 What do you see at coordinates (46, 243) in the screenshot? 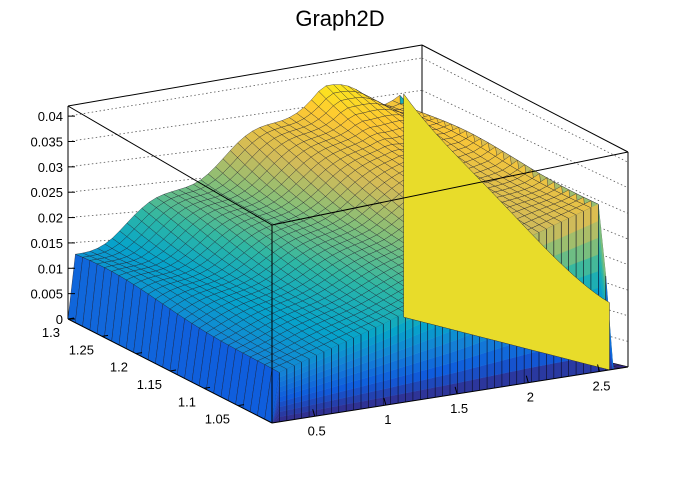
I see `z-tick-label: 0.015` at bounding box center [46, 243].